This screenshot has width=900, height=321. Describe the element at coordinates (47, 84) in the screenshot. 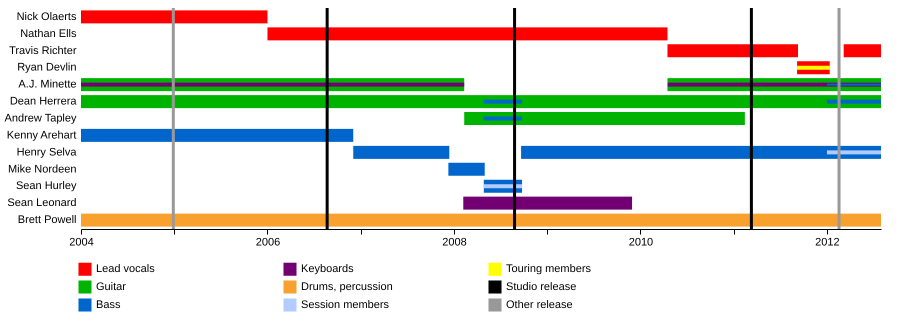

I see `y-tick-label: A.J. Minette` at that location.